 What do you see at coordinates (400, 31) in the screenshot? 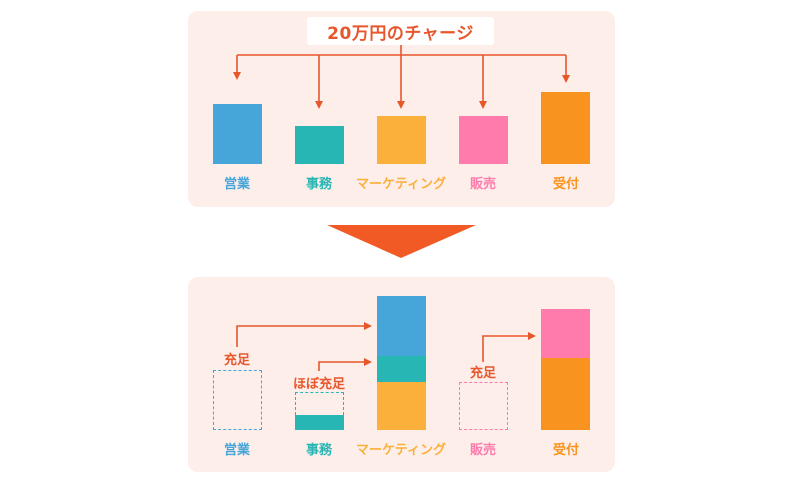
I see `charge-title: 20万円のチャージ` at bounding box center [400, 31].